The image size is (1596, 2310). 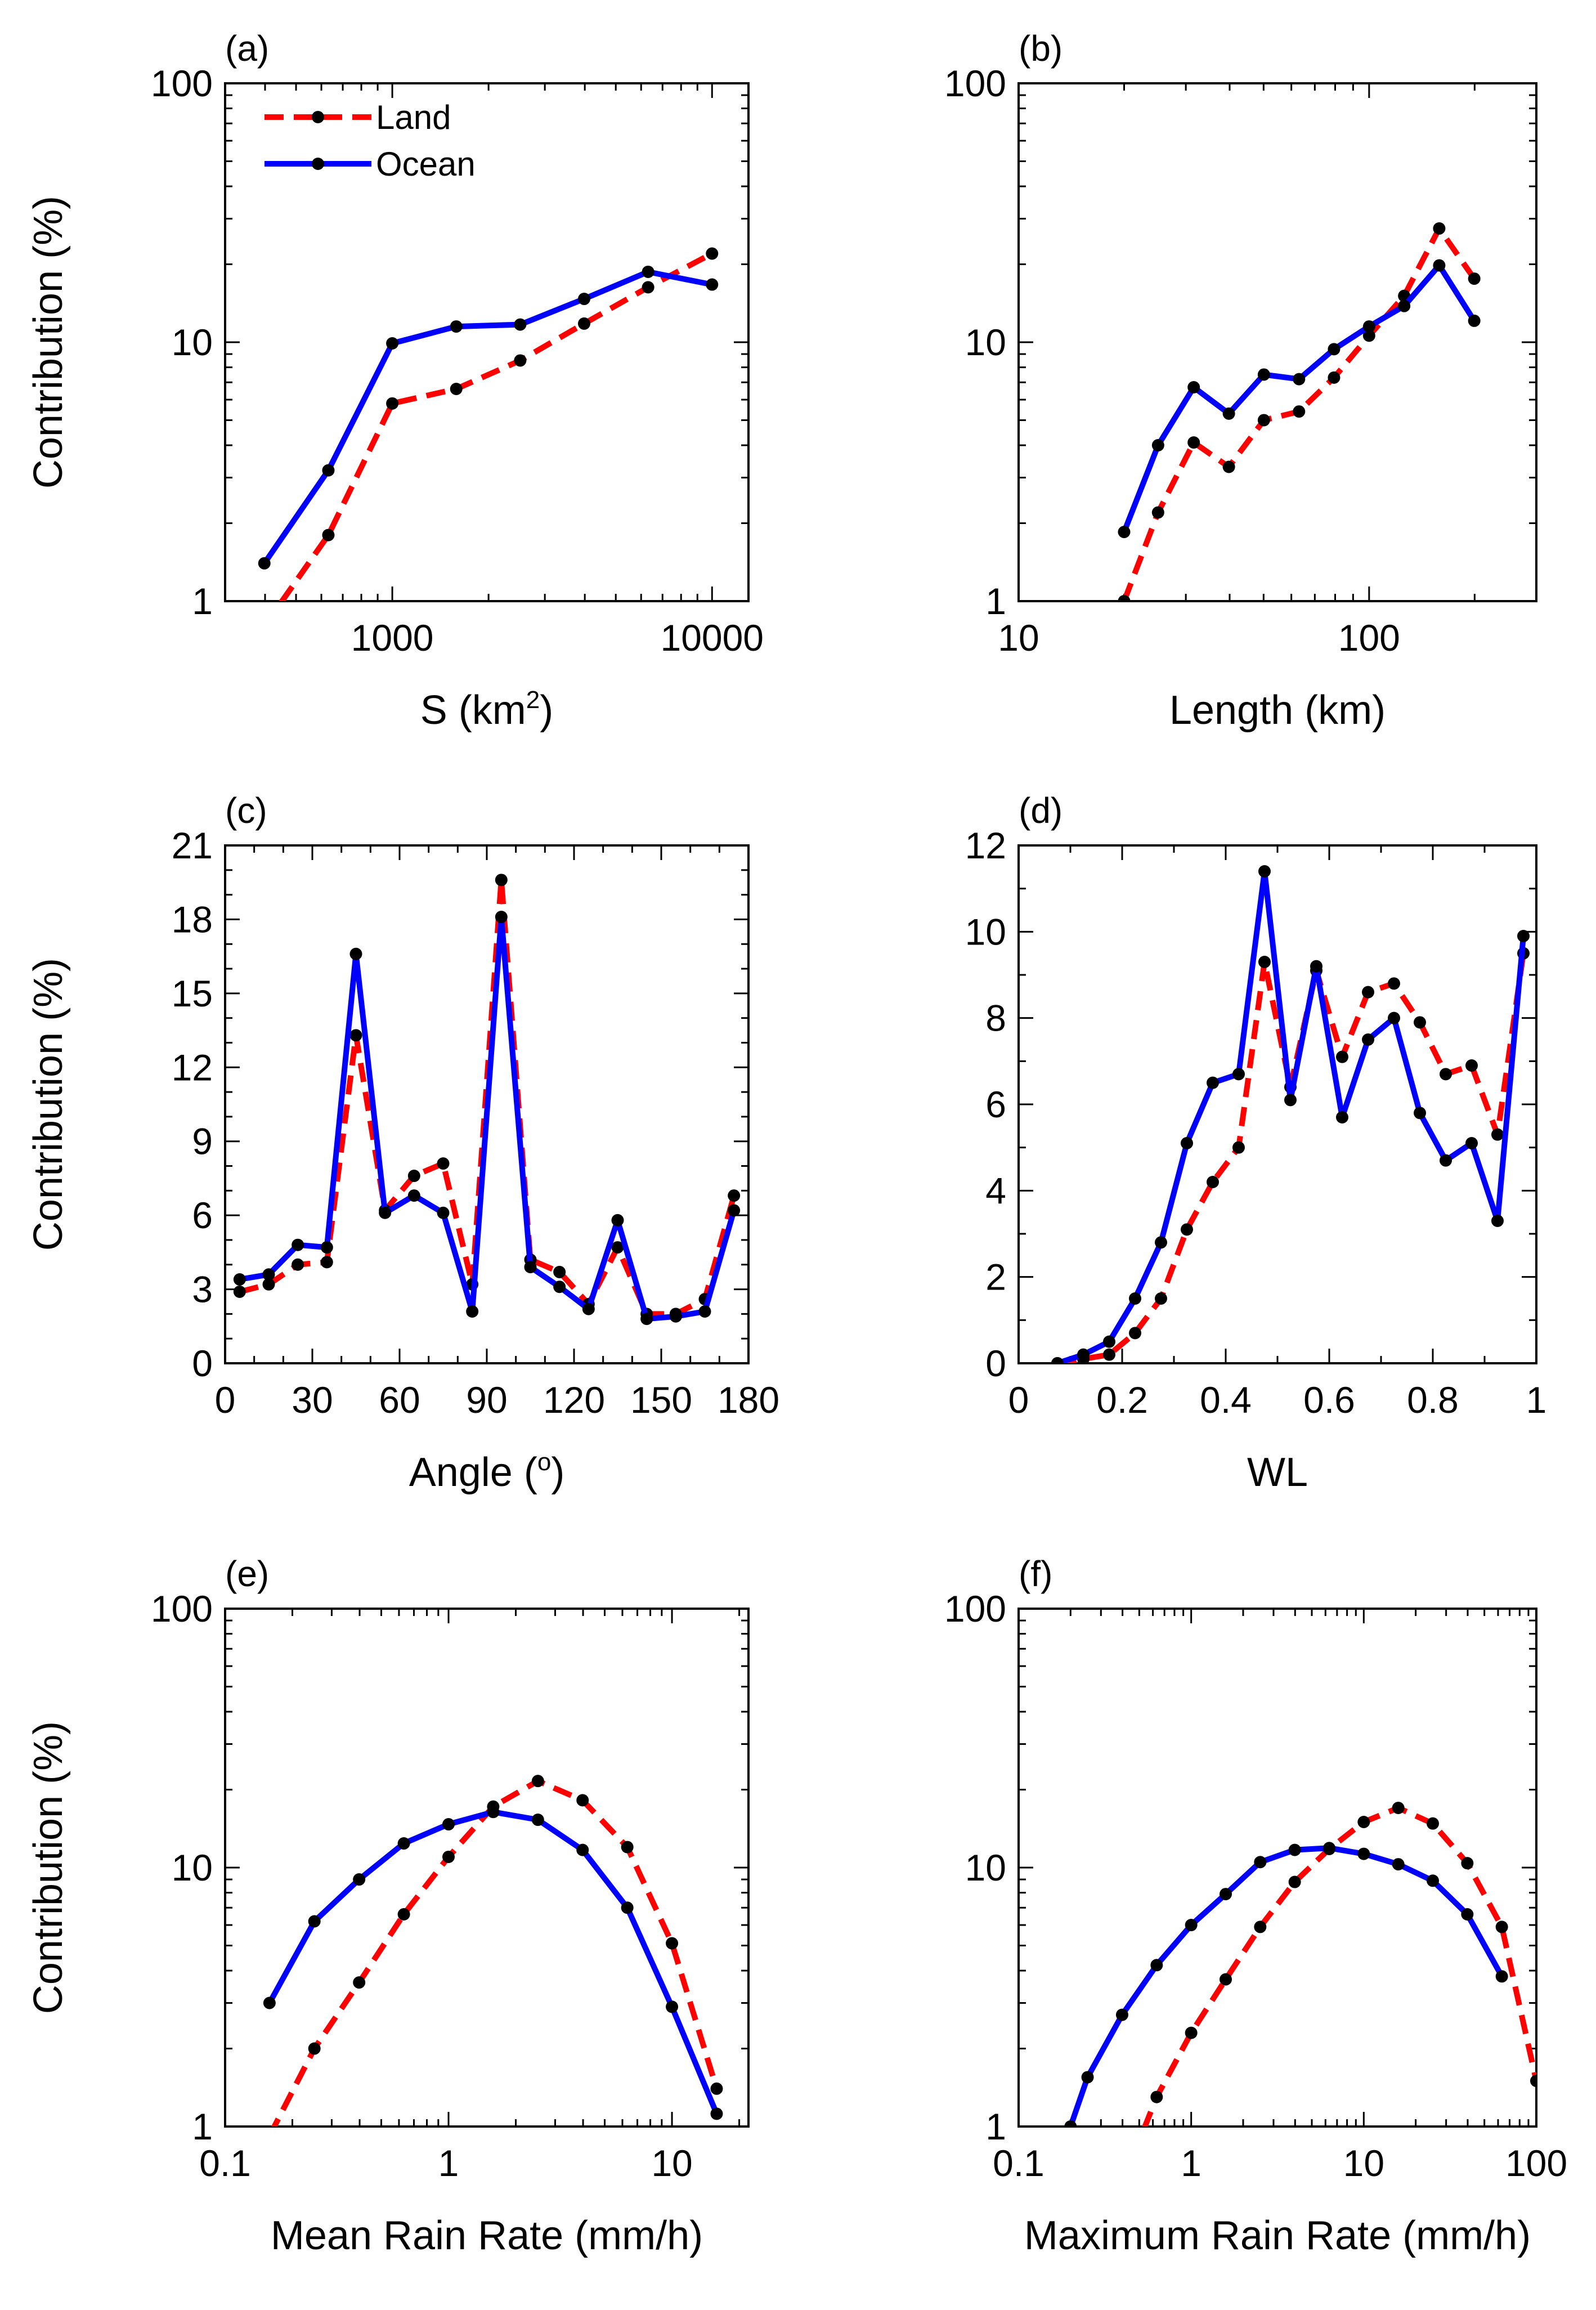 What do you see at coordinates (749, 1400) in the screenshot?
I see `x-tick-label: 180` at bounding box center [749, 1400].